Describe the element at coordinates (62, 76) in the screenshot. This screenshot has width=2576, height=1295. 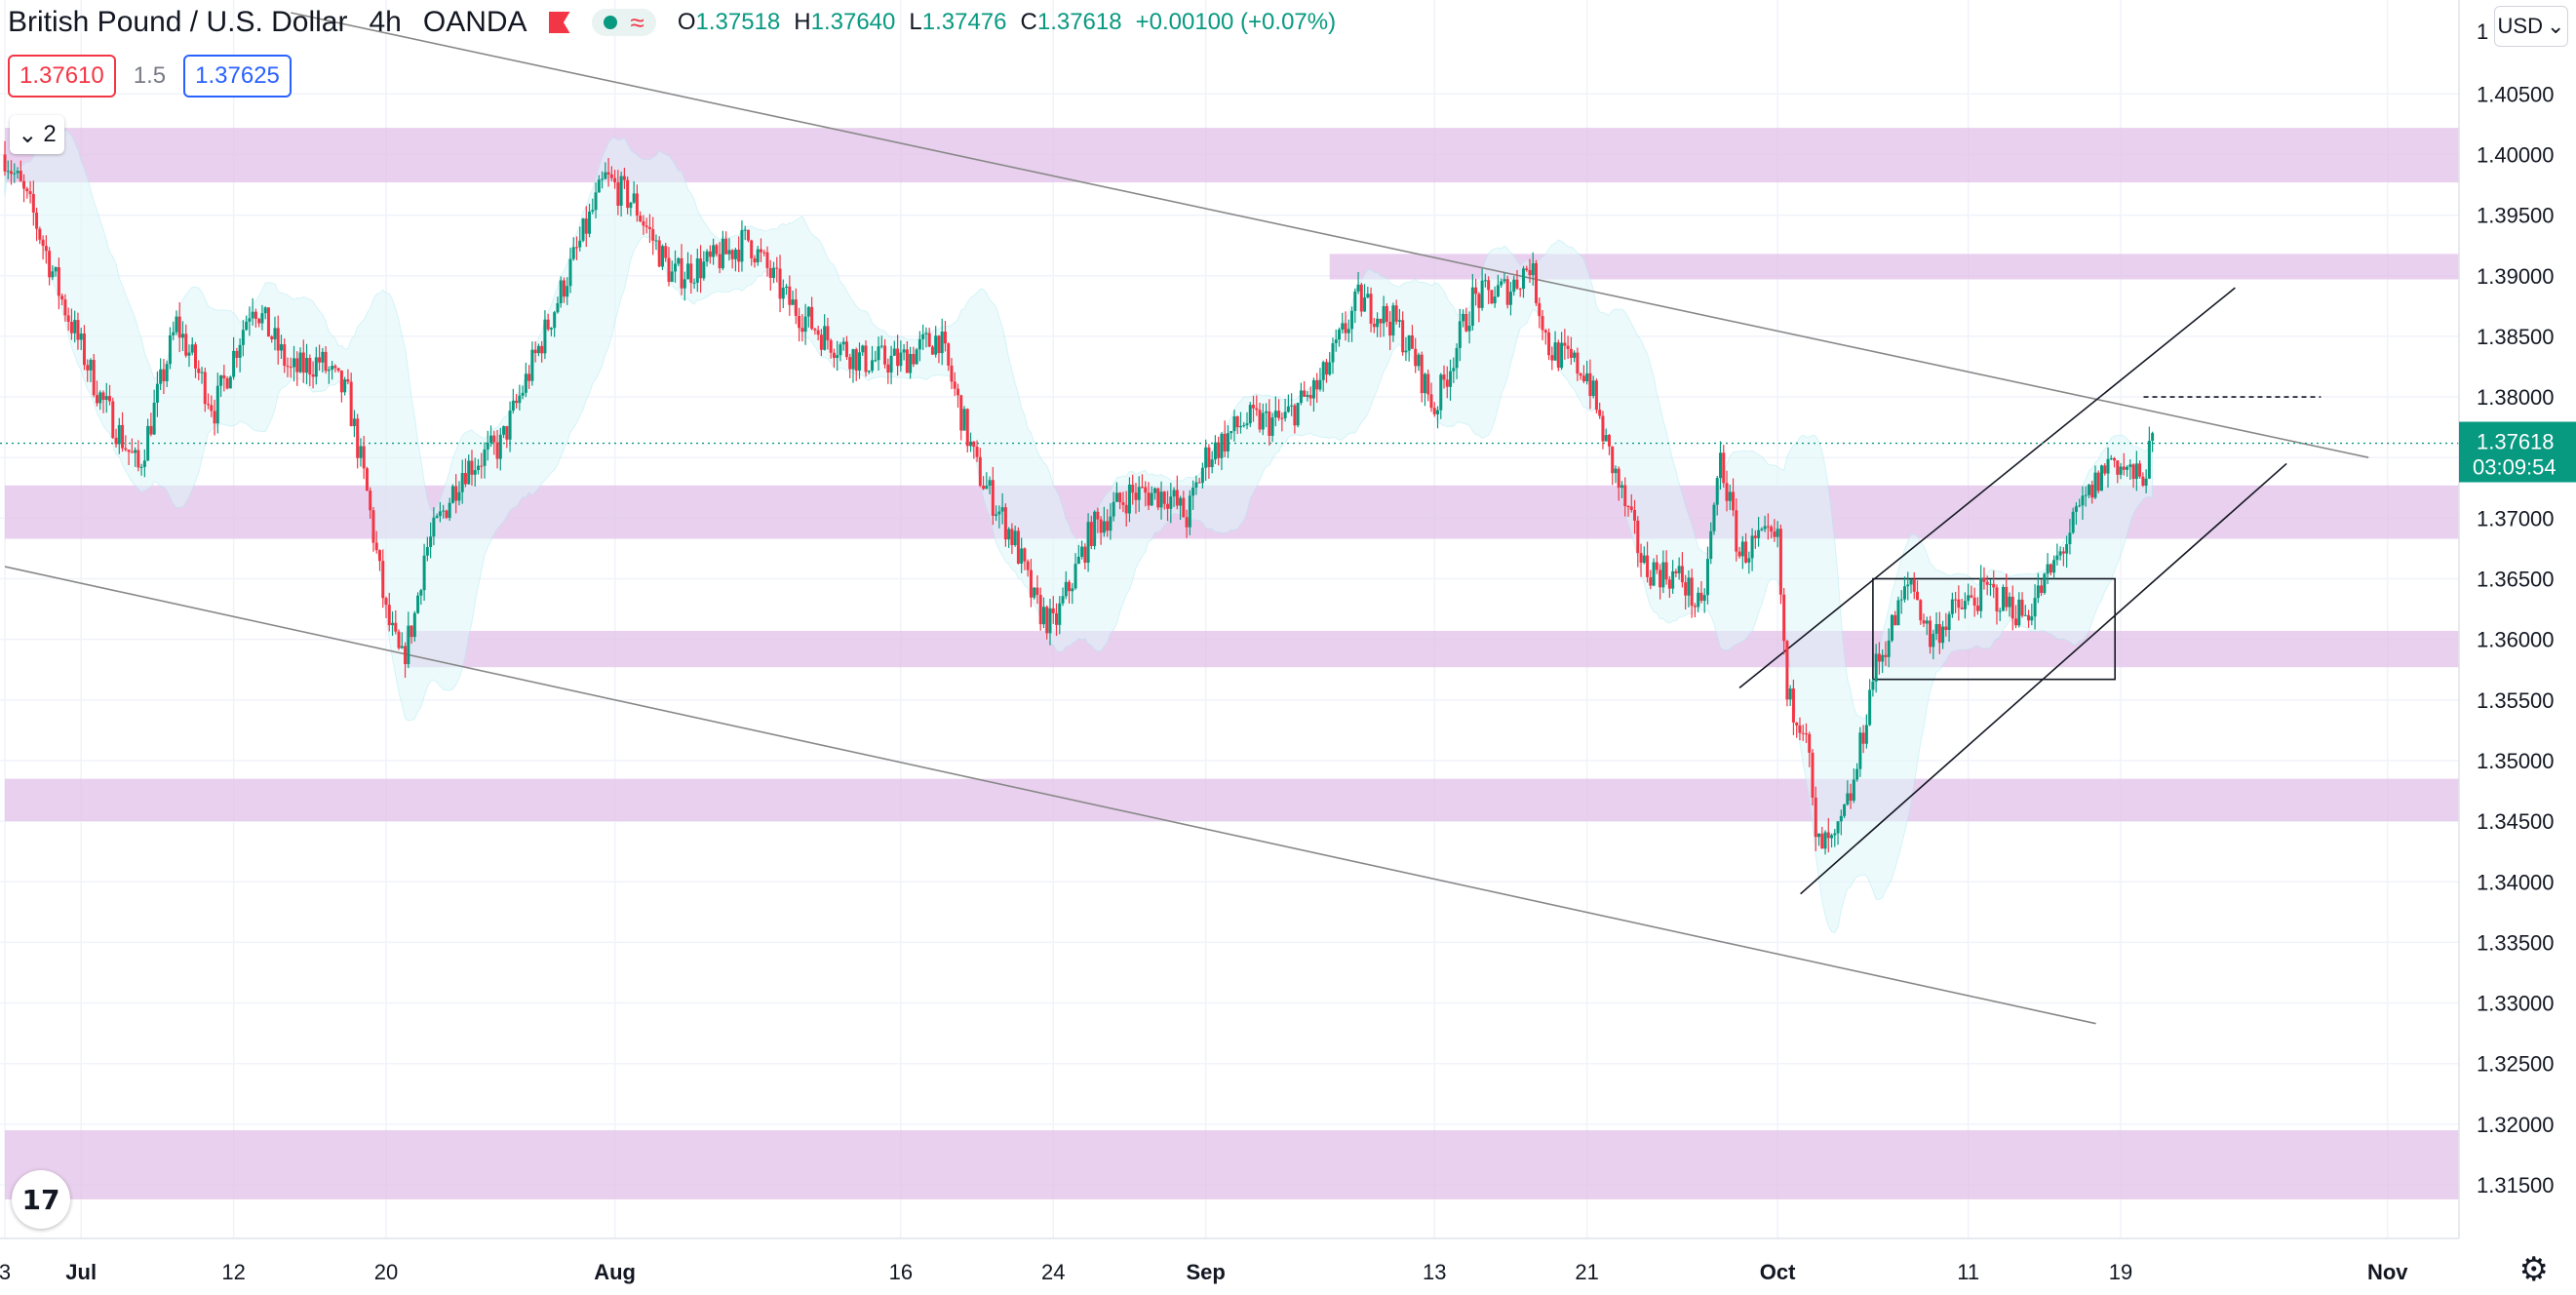
I see `sell-button: 1.37610` at that location.